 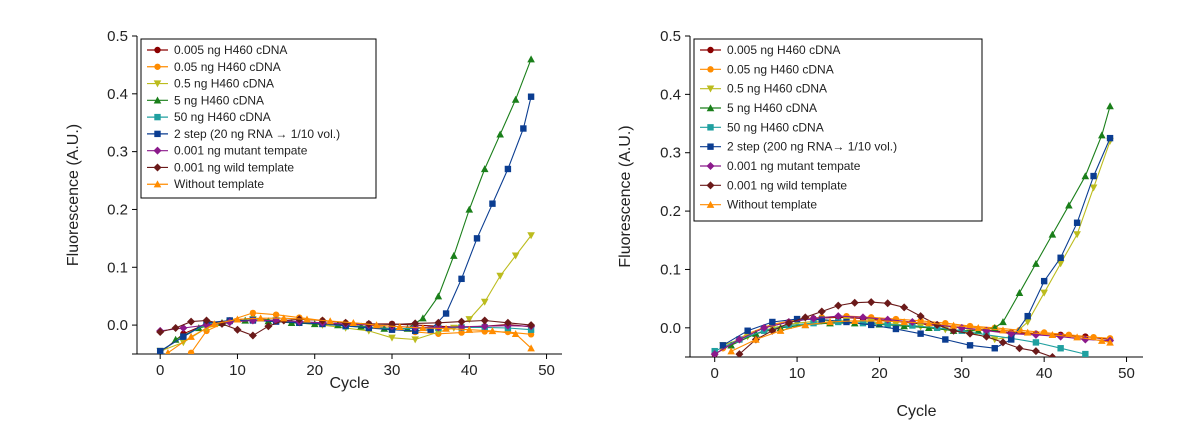 What do you see at coordinates (117, 152) in the screenshot?
I see `y-tick-label: 0.3` at bounding box center [117, 152].